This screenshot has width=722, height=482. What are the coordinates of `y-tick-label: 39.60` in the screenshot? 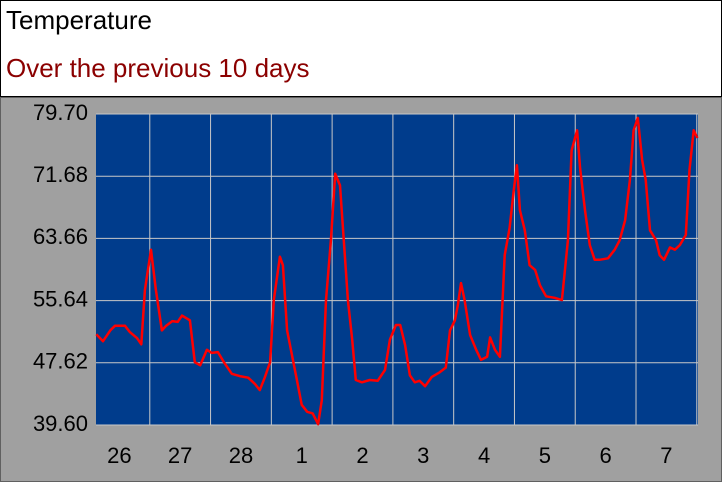 It's located at (60, 423).